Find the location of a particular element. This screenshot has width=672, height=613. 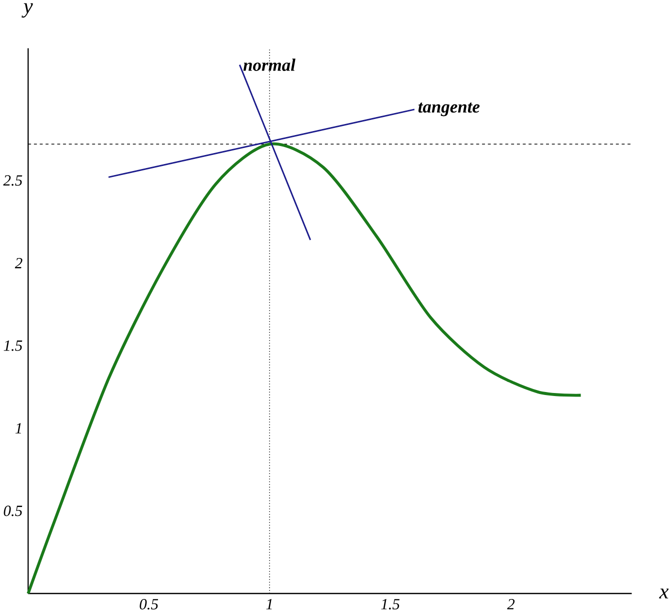

x-tick-label: 1.5 is located at coordinates (390, 604).